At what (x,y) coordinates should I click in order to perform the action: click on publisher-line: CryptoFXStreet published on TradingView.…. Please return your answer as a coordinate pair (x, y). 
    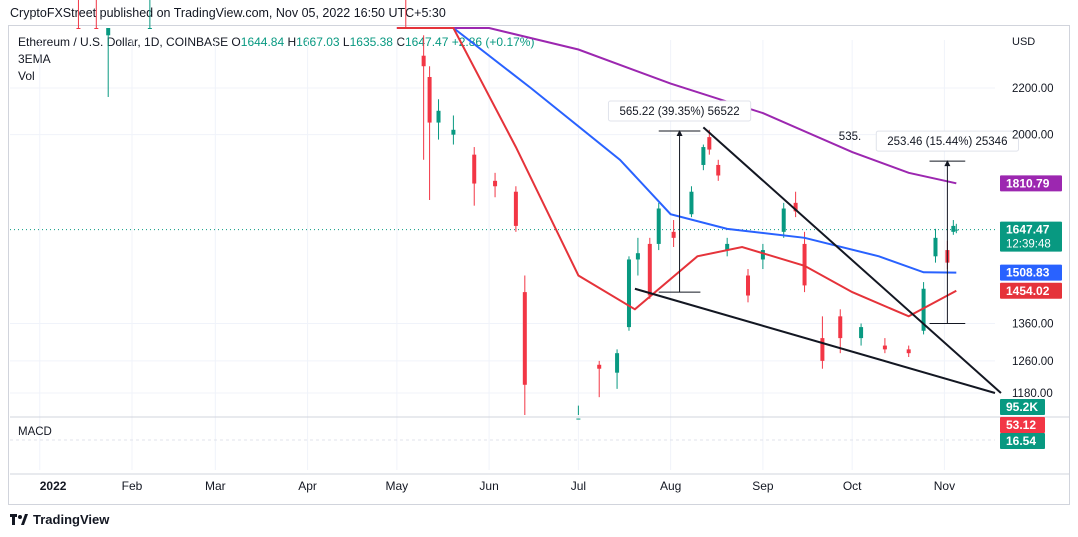
    Looking at the image, I should click on (228, 13).